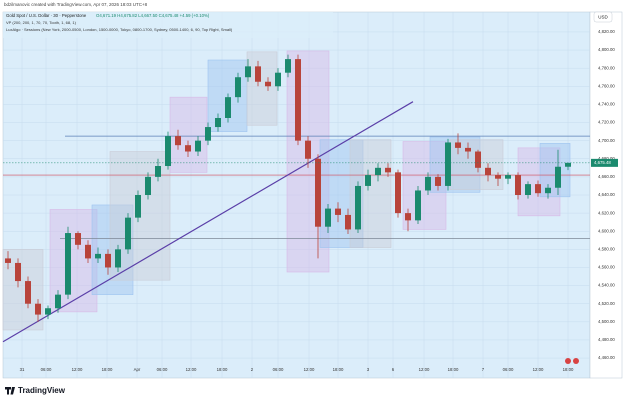 The image size is (625, 407). I want to click on currency-button, so click(603, 17).